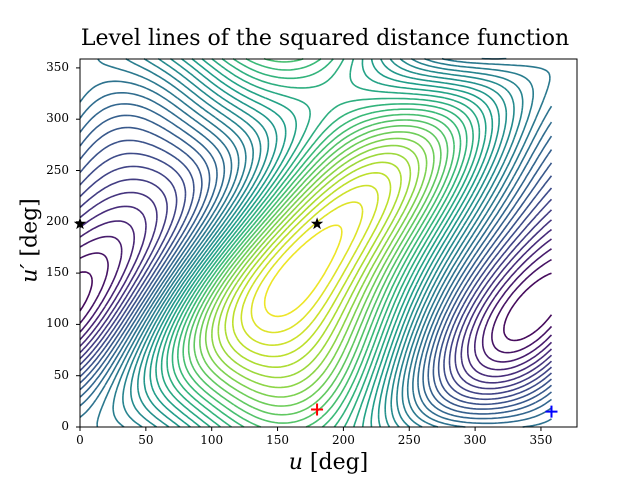 The width and height of the screenshot is (640, 480). What do you see at coordinates (212, 440) in the screenshot?
I see `x-tick-label: 100` at bounding box center [212, 440].